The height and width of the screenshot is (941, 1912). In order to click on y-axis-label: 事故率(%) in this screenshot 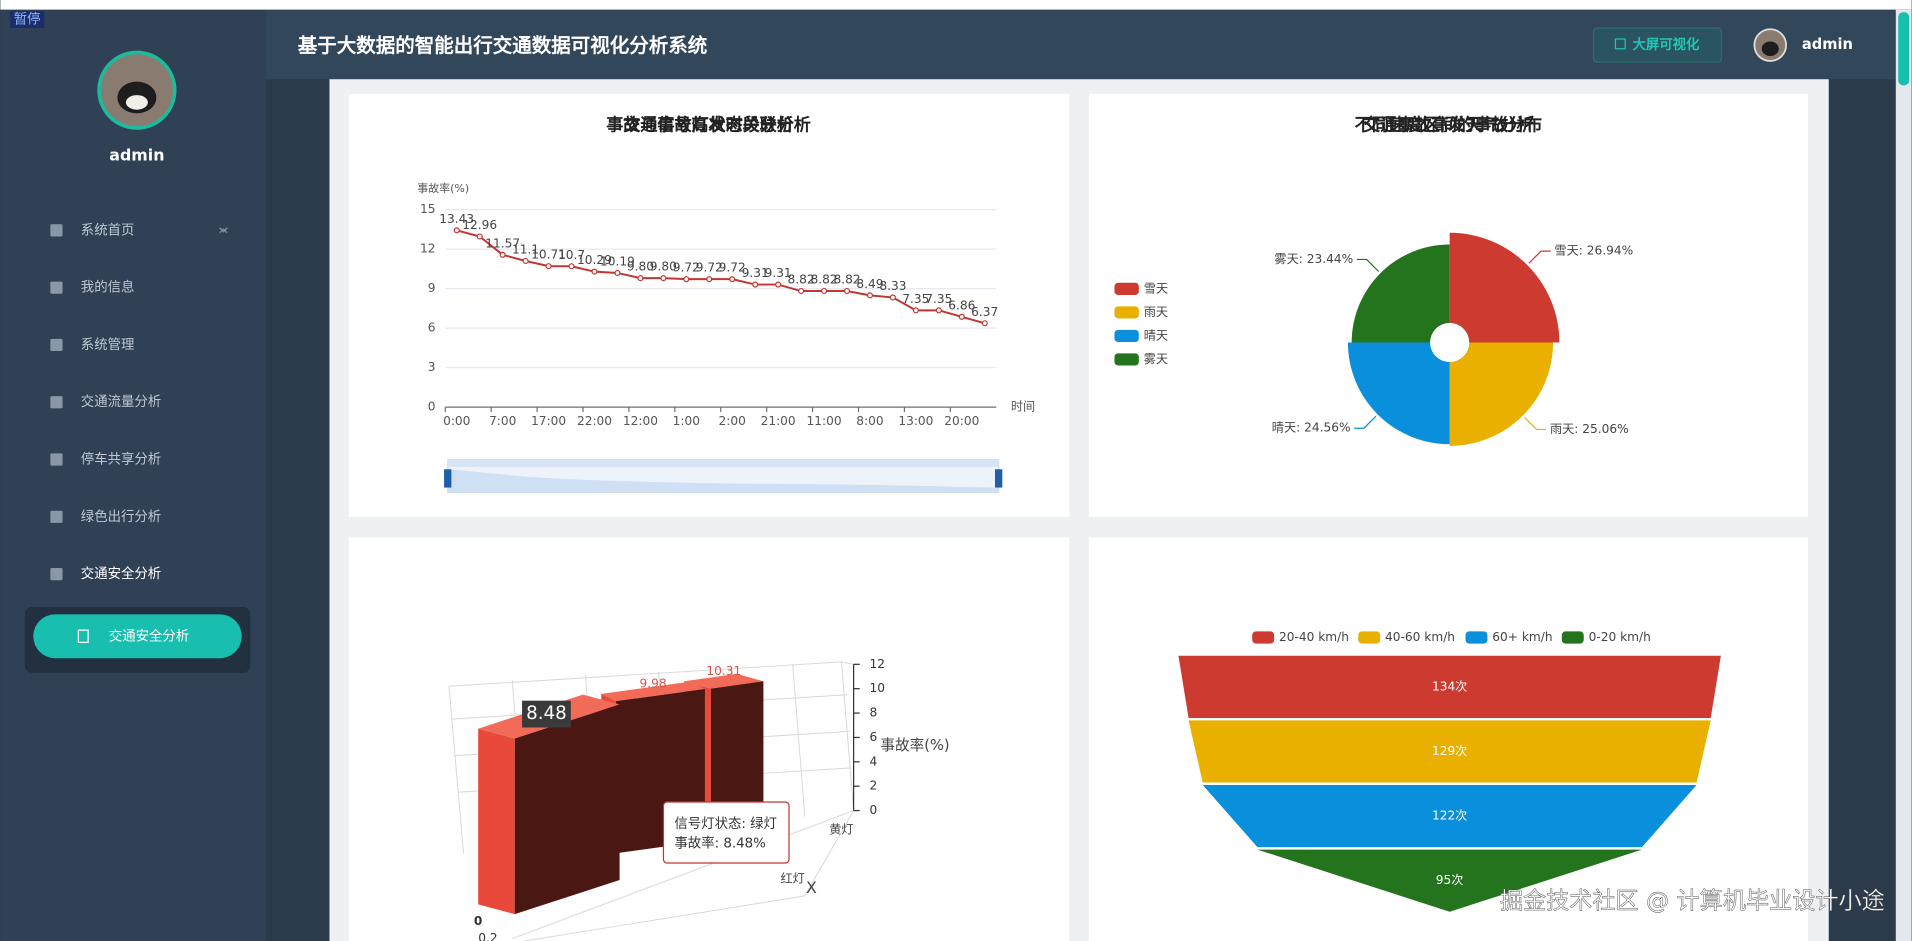, I will do `click(443, 188)`.